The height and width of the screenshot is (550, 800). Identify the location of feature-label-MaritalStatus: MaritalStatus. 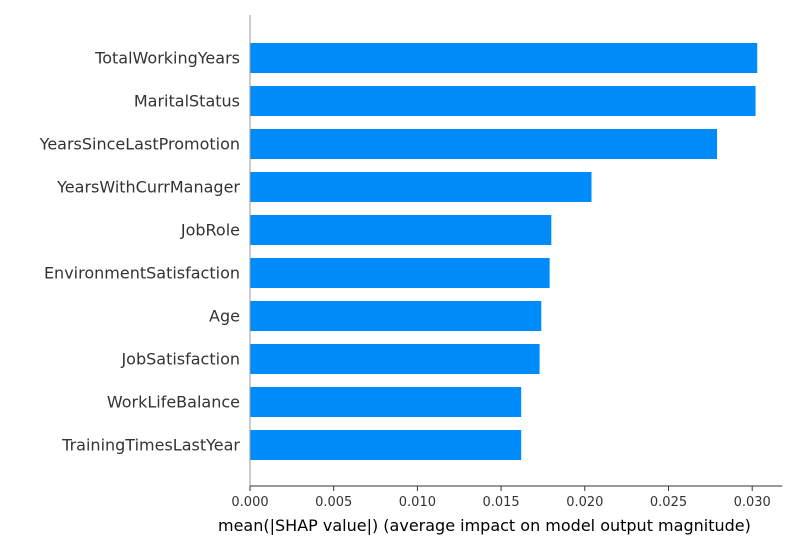
(187, 101).